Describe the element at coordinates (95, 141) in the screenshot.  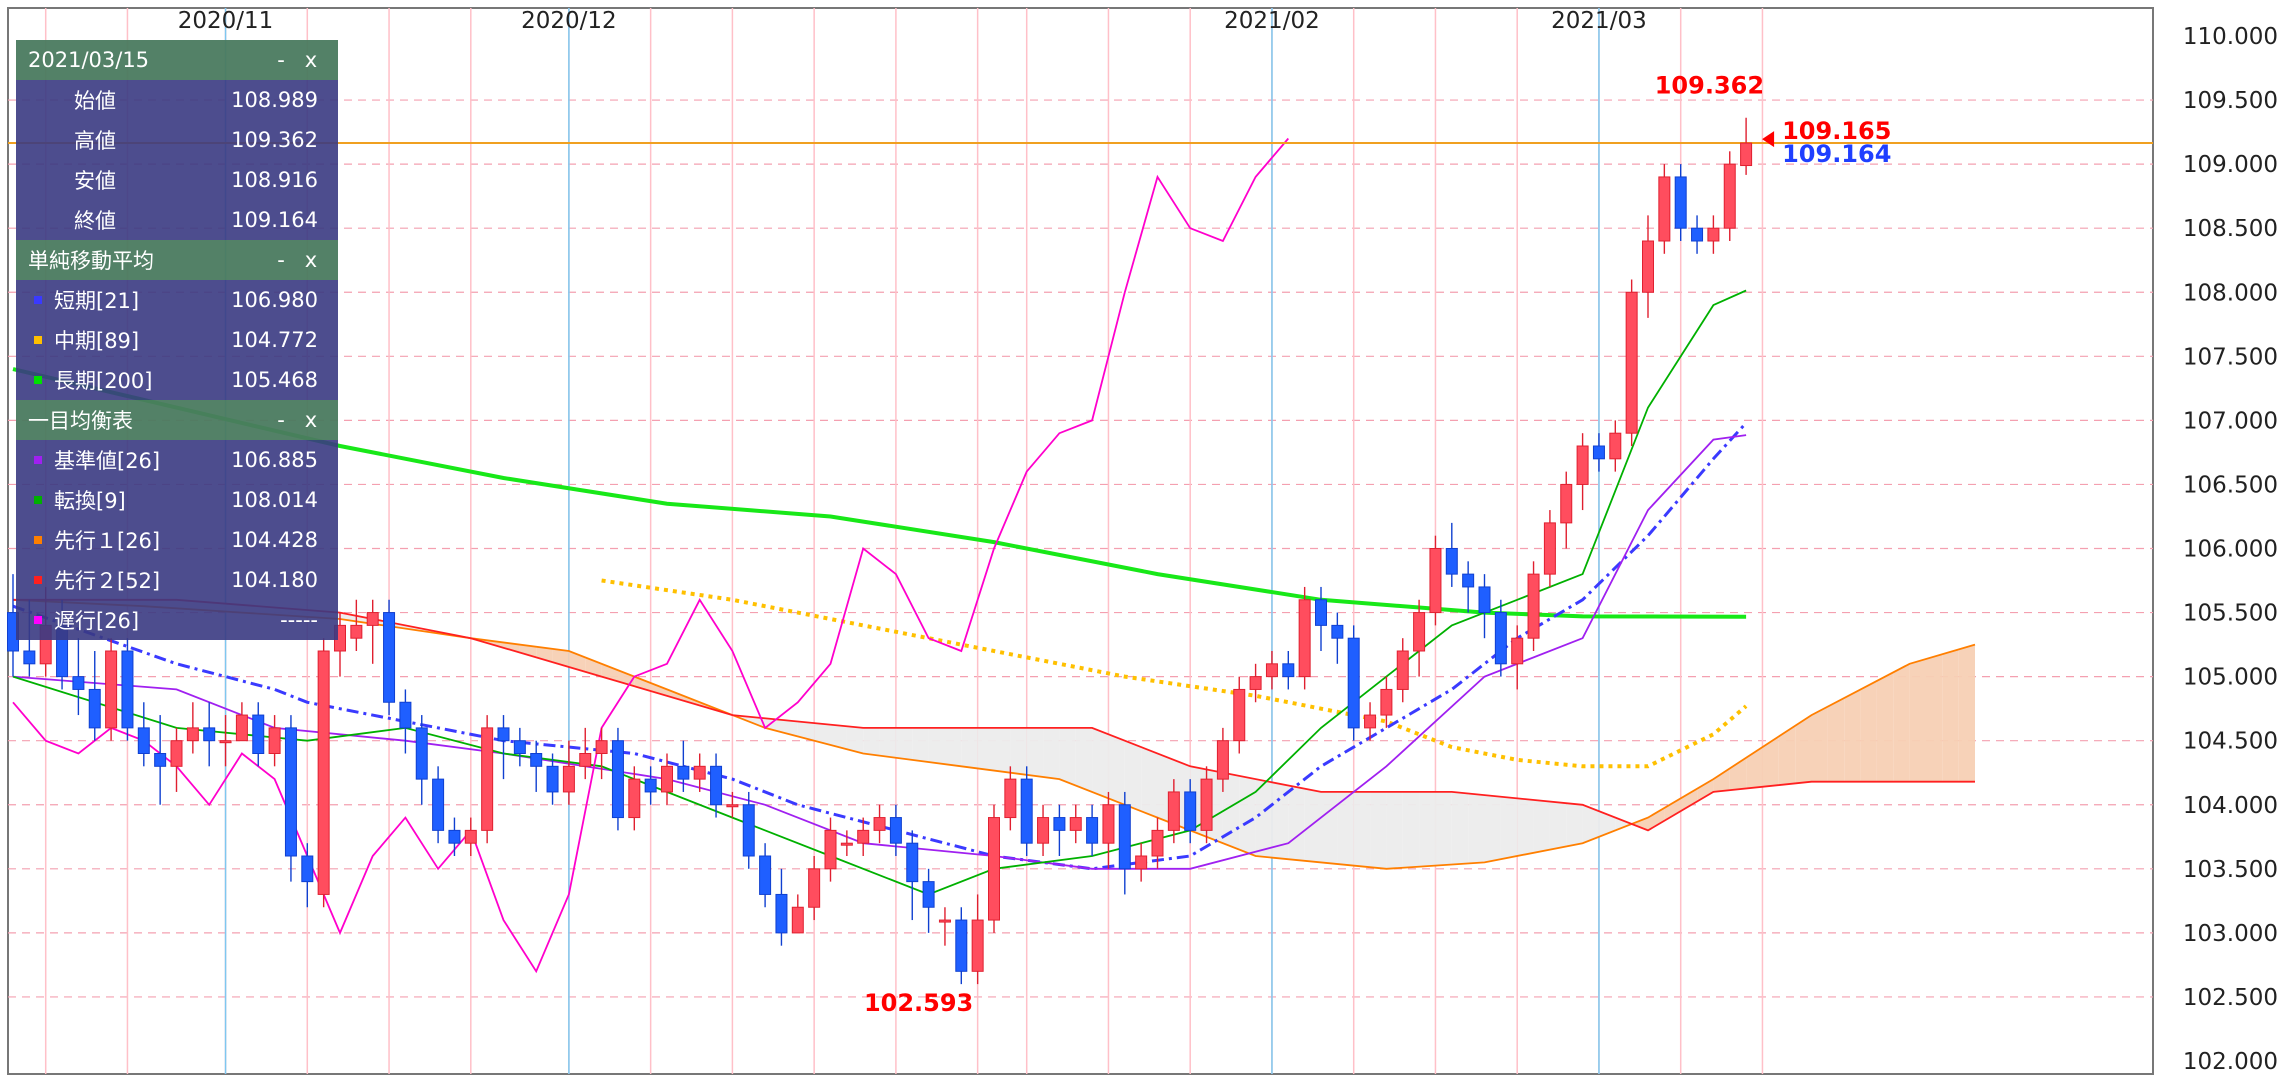
I see `ohlc-label: 高値` at that location.